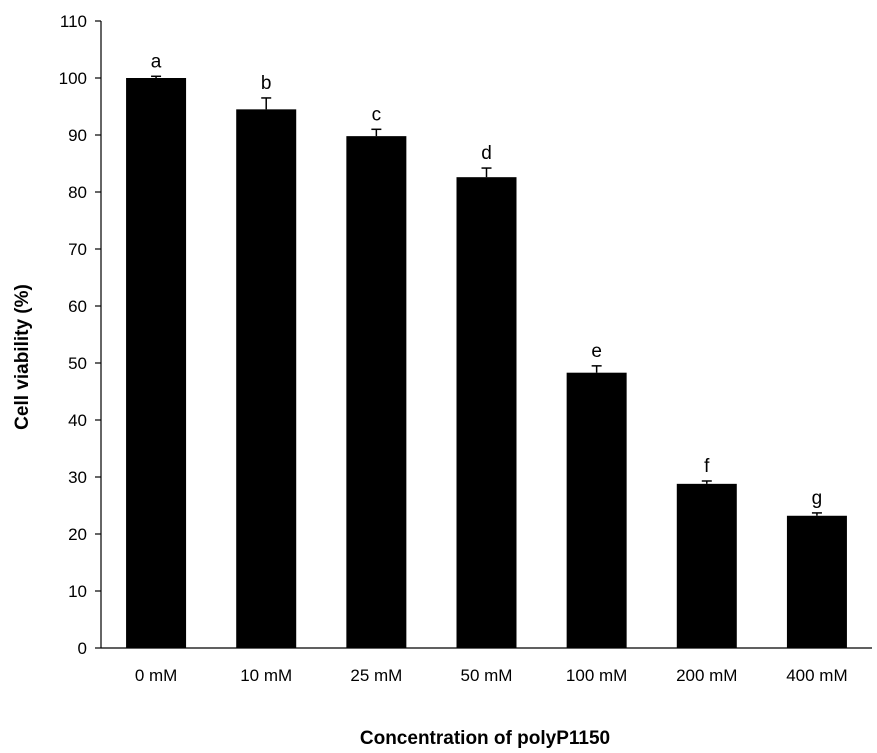  Describe the element at coordinates (377, 114) in the screenshot. I see `significance-label: c` at that location.